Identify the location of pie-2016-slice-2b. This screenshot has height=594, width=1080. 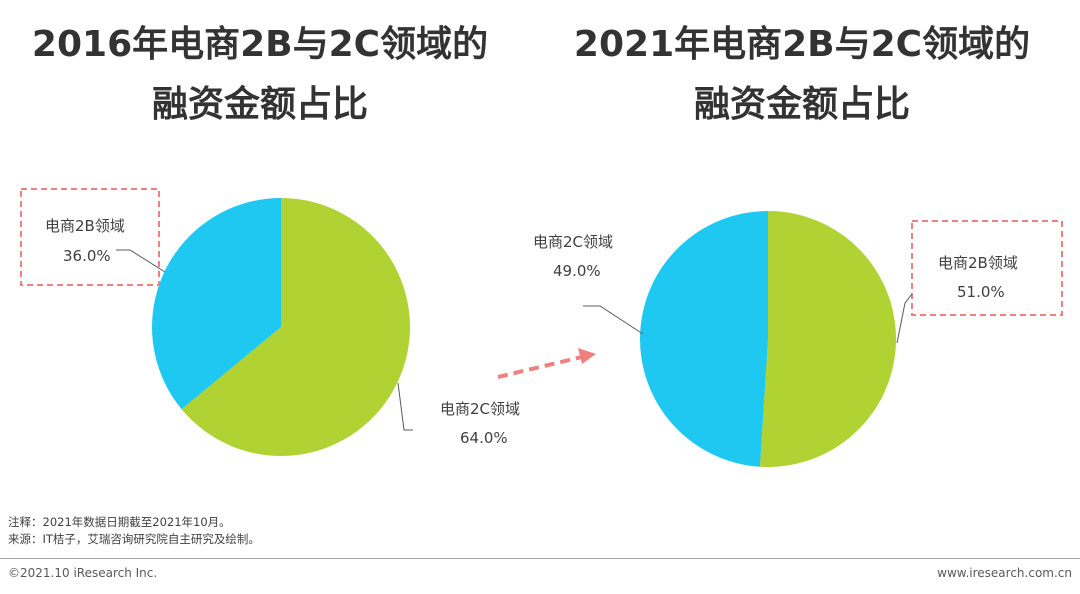
(216, 304).